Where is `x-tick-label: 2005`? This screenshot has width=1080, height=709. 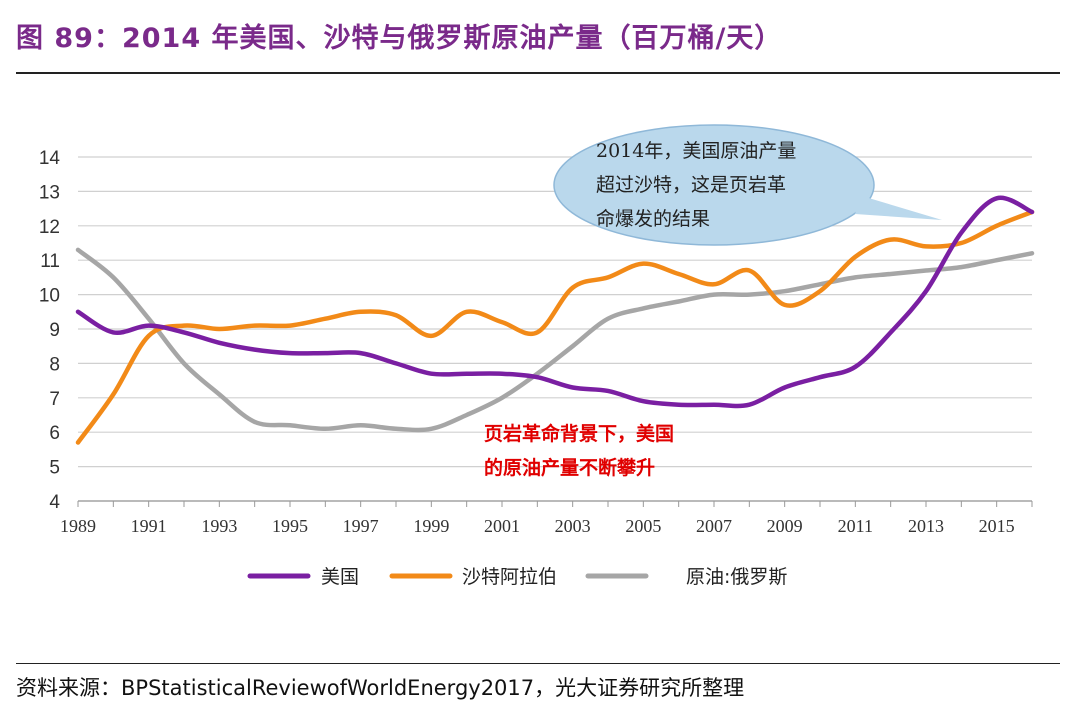
x-tick-label: 2005 is located at coordinates (643, 526).